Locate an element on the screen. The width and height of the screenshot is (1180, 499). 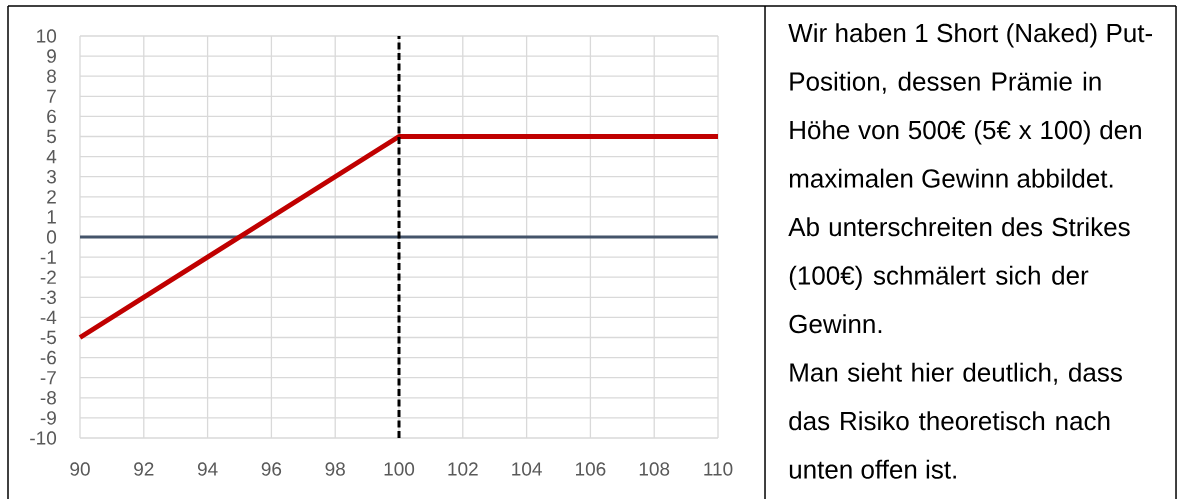
x-tick-label: 98 is located at coordinates (335, 469).